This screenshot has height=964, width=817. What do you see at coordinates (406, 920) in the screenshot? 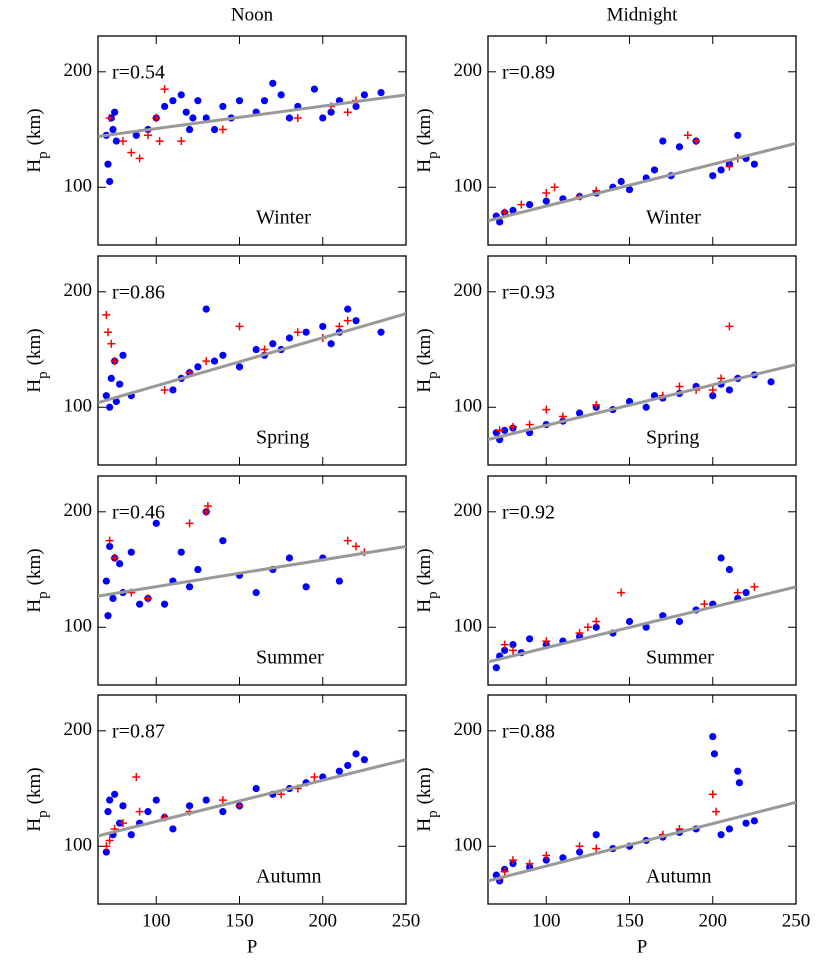
I see `x-tick-label: 250` at bounding box center [406, 920].